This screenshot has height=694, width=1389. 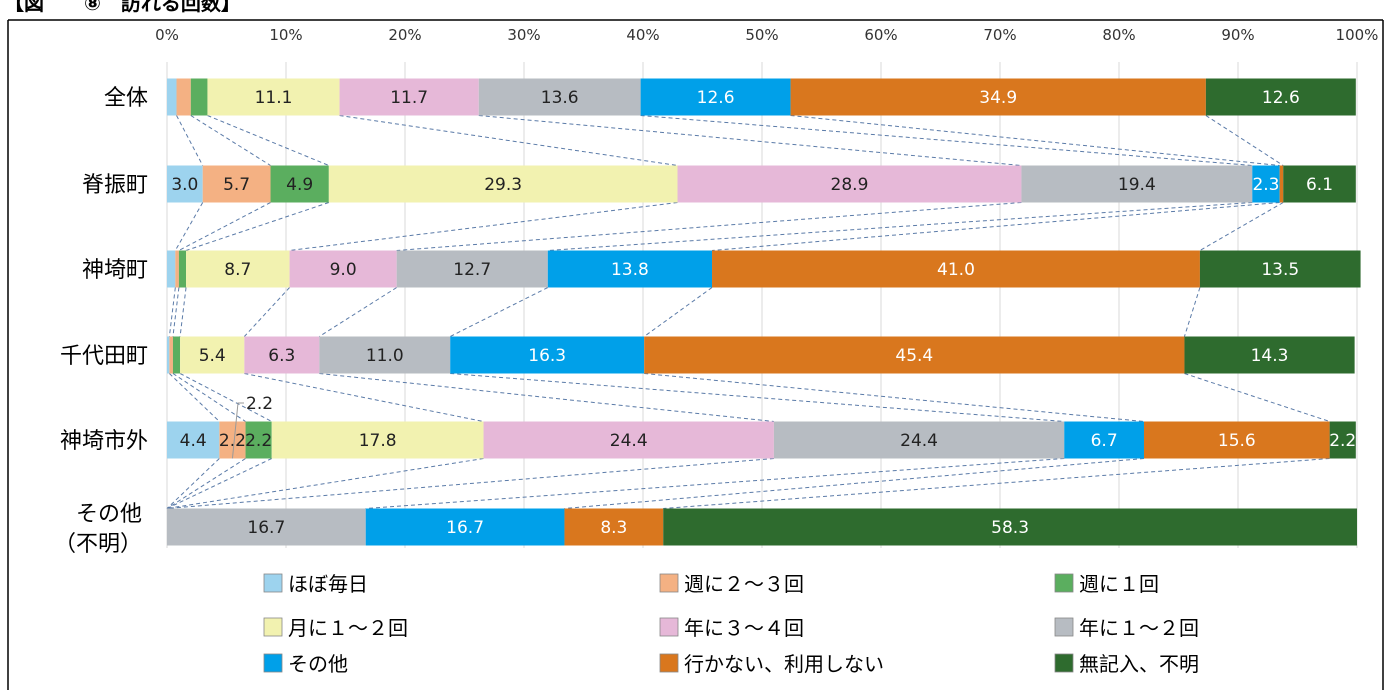 What do you see at coordinates (98, 529) in the screenshot?
I see `category-label: その他 （不明）` at bounding box center [98, 529].